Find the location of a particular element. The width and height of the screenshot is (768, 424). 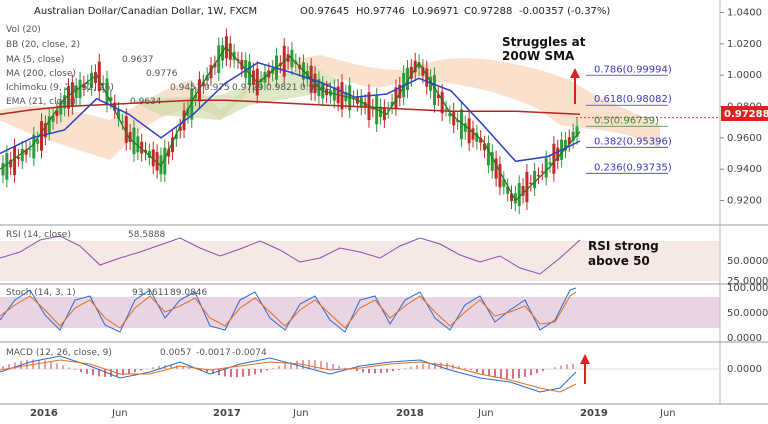

time-tick-label-7: Jun is located at coordinates (667, 413).